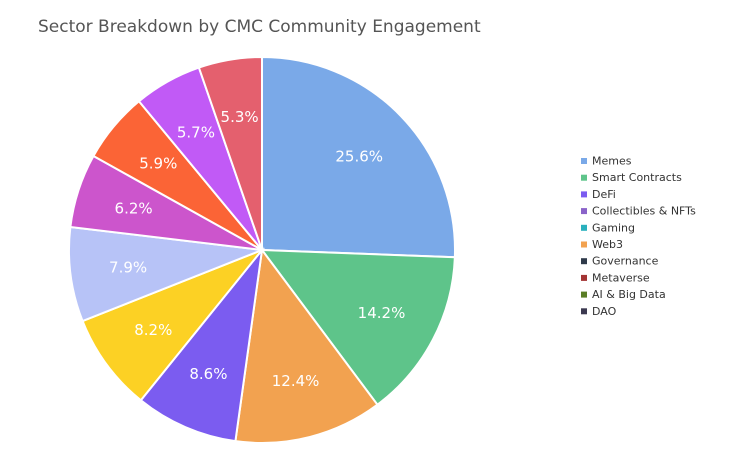 The image size is (732, 461). I want to click on pie-slice-label: 5.3%, so click(240, 117).